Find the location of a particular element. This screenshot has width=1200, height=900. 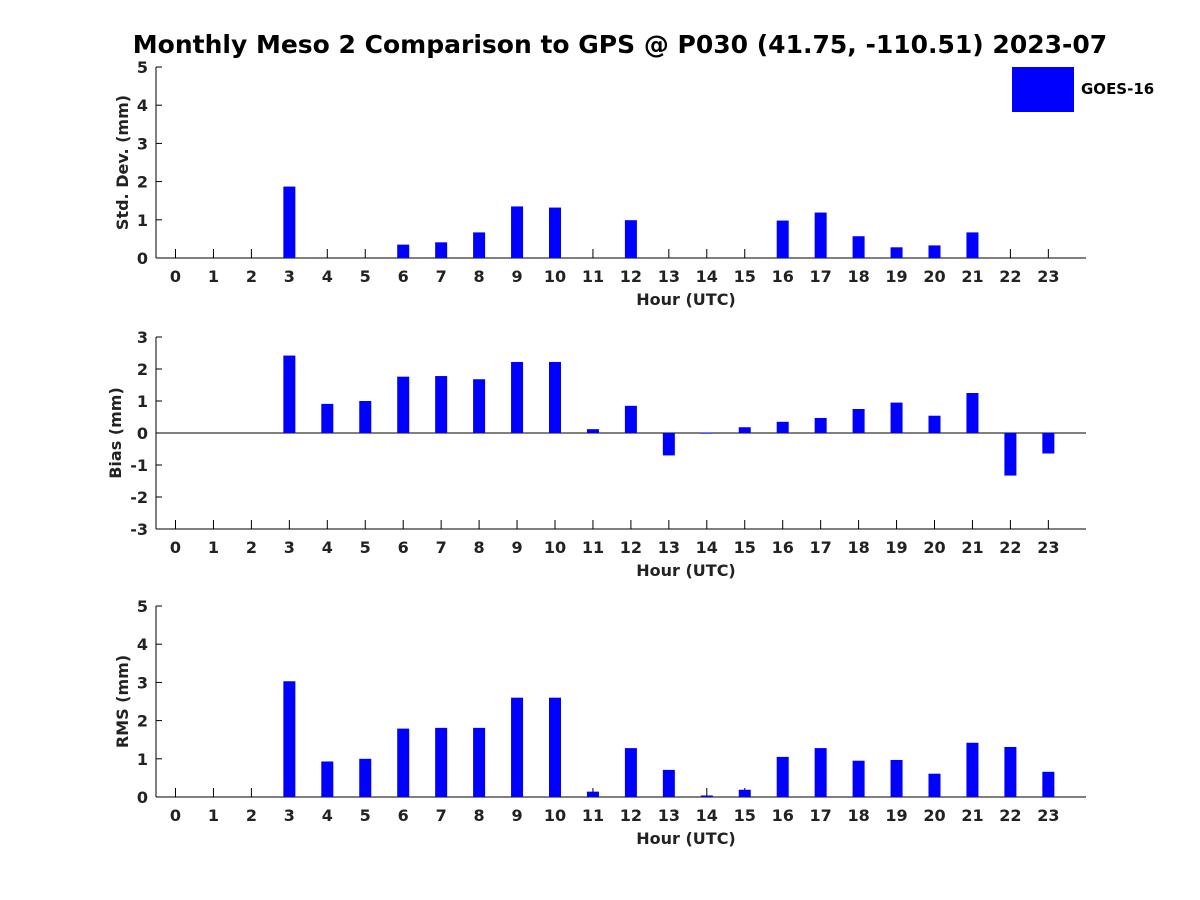

legend: GOES-16 is located at coordinates (1085, 90).